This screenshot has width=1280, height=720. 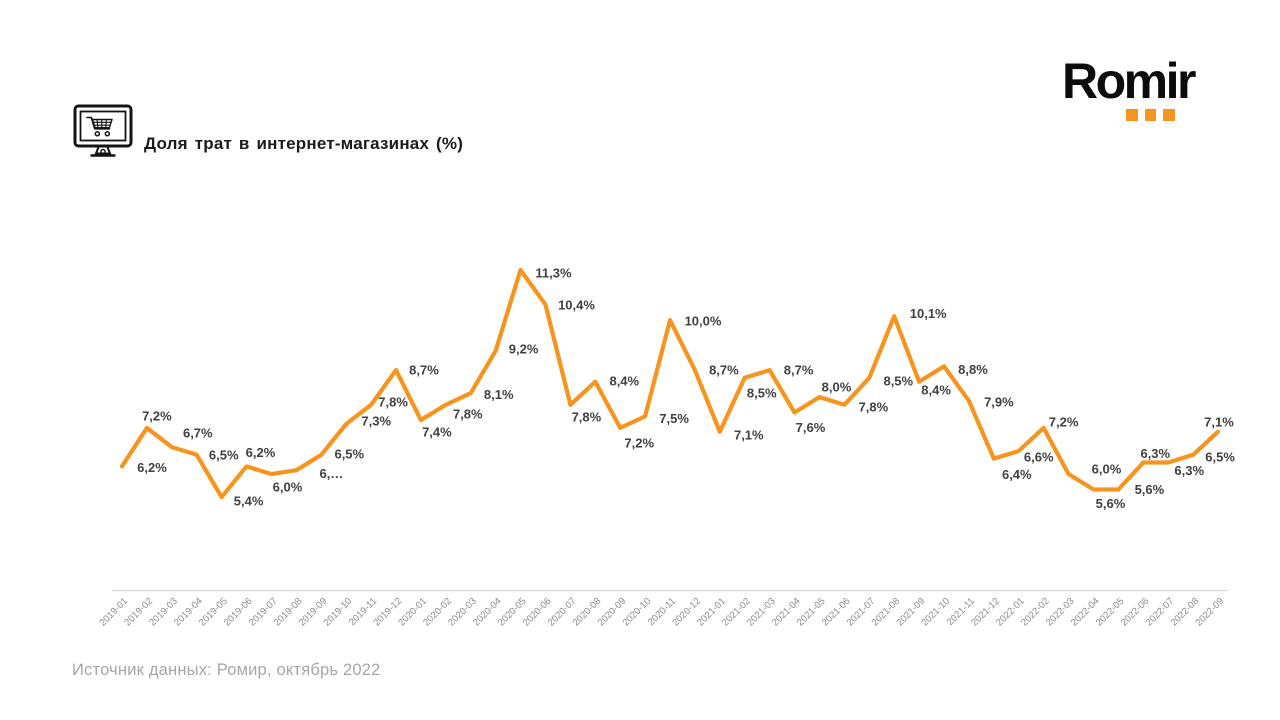 I want to click on data-point-label: 6,7%, so click(x=198, y=433).